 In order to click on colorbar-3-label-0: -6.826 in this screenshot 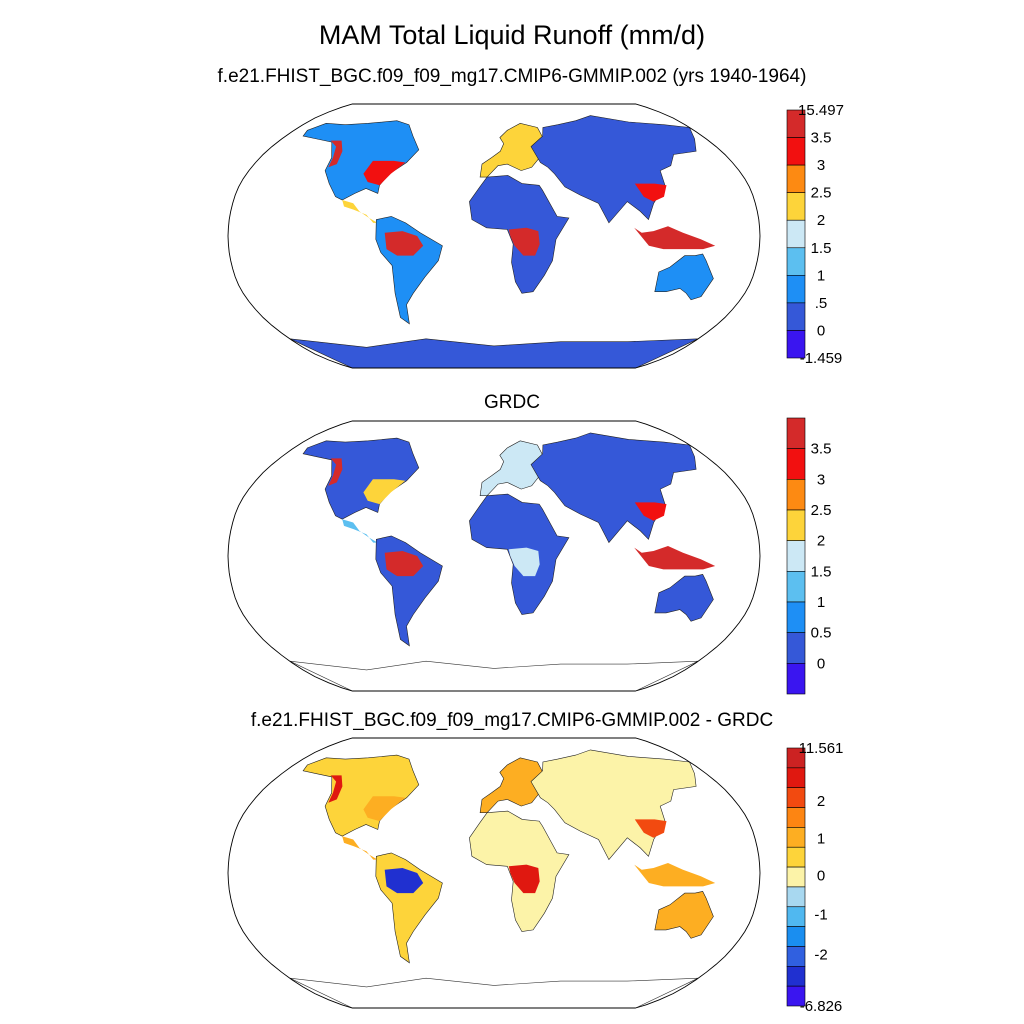, I will do `click(821, 1006)`.